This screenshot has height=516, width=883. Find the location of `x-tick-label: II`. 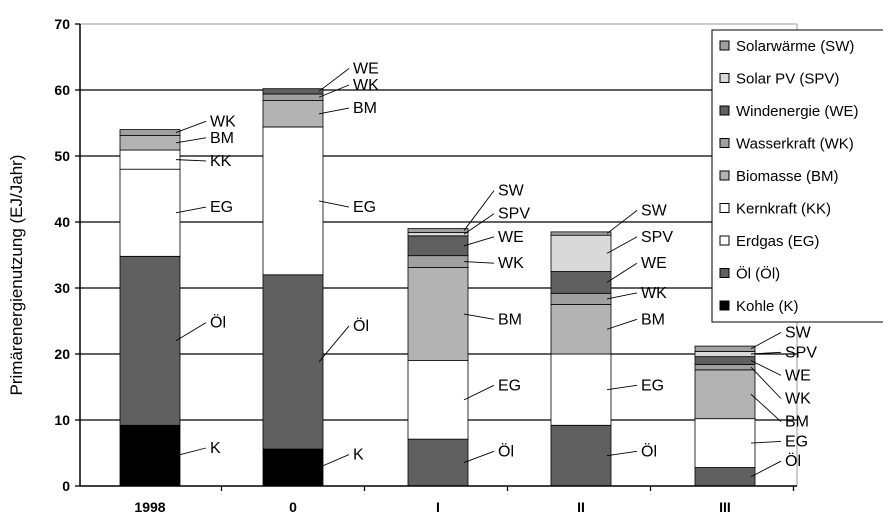

x-tick-label: II is located at coordinates (581, 507).